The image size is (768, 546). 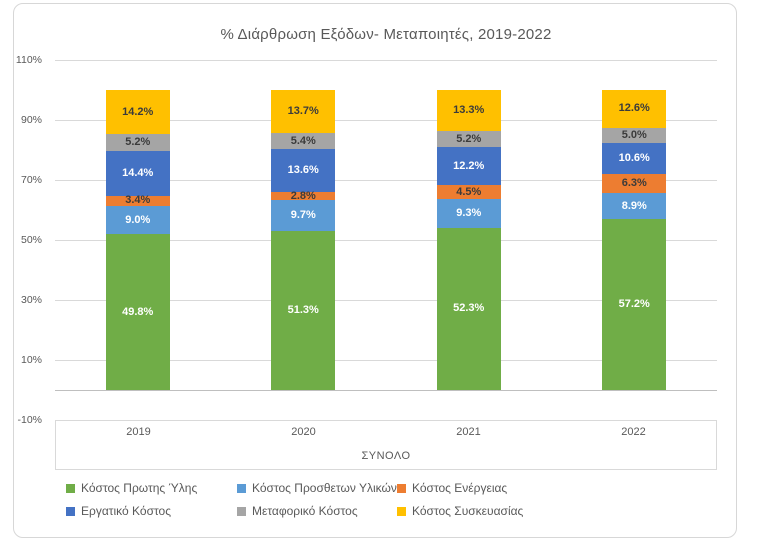 I want to click on legend-label: Κόστος Συσκευασίας, so click(x=468, y=511).